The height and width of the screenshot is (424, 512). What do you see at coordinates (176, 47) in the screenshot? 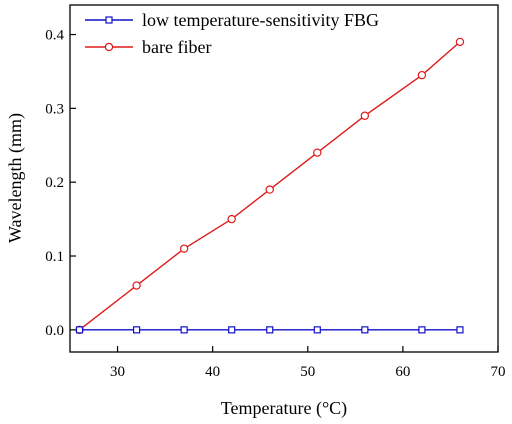
I see `legend-label: bare fiber` at bounding box center [176, 47].